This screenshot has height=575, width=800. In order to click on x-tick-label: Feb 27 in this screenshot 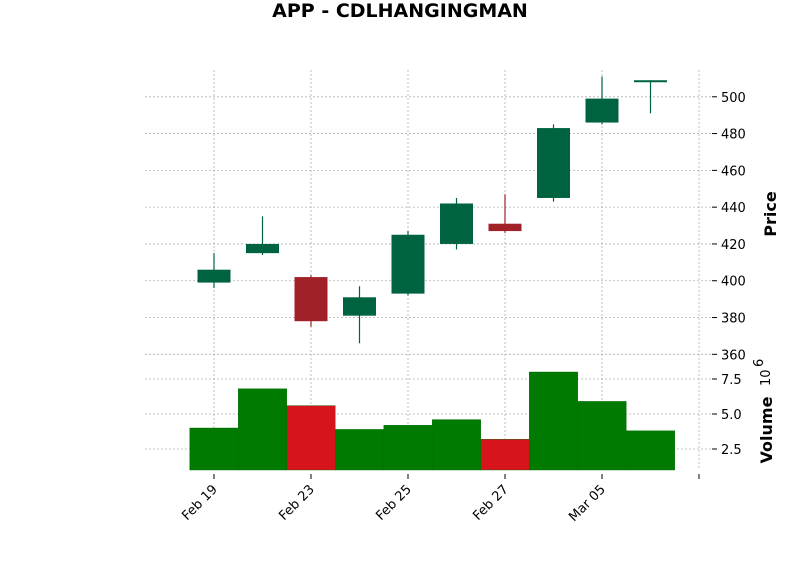, I will do `click(491, 503)`.